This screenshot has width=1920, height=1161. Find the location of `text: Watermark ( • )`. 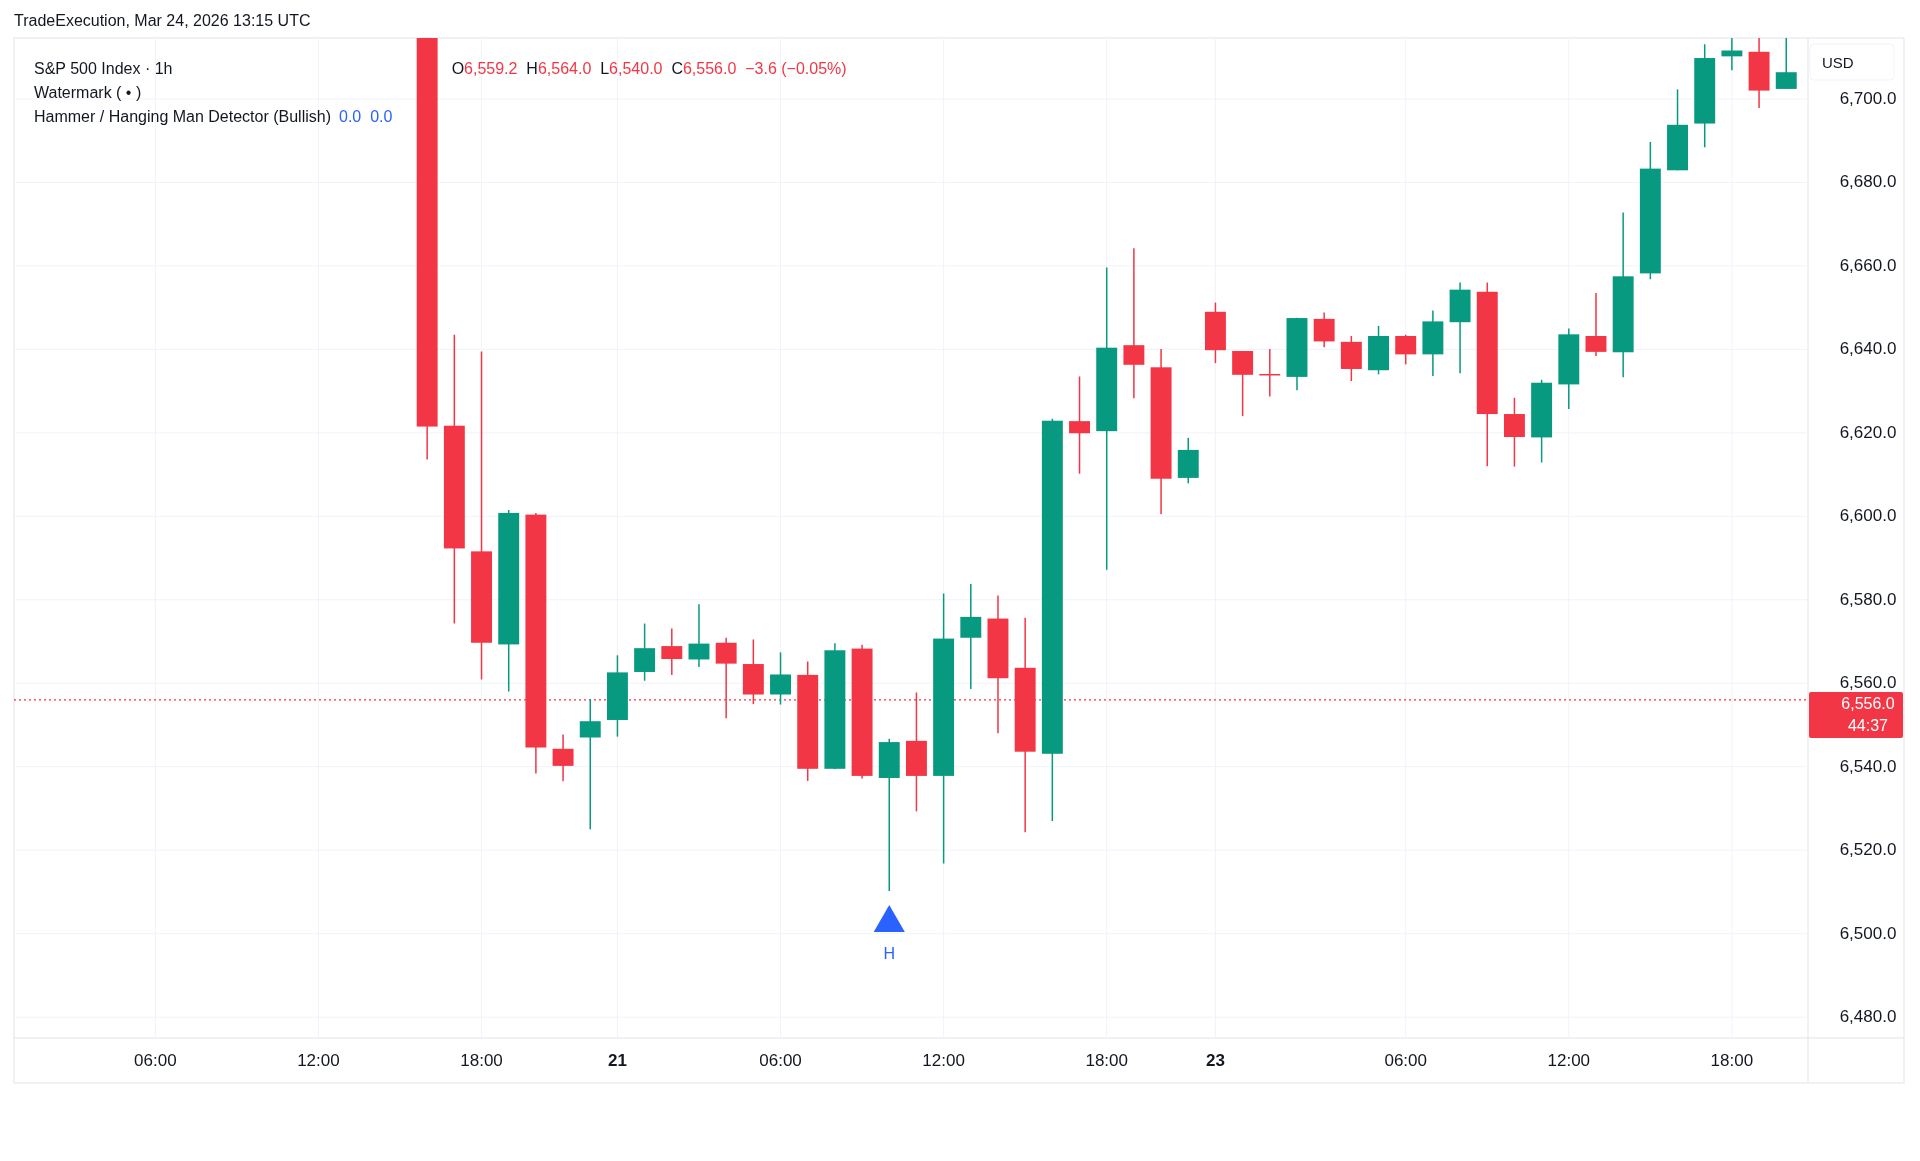

text: Watermark ( • ) is located at coordinates (88, 92).